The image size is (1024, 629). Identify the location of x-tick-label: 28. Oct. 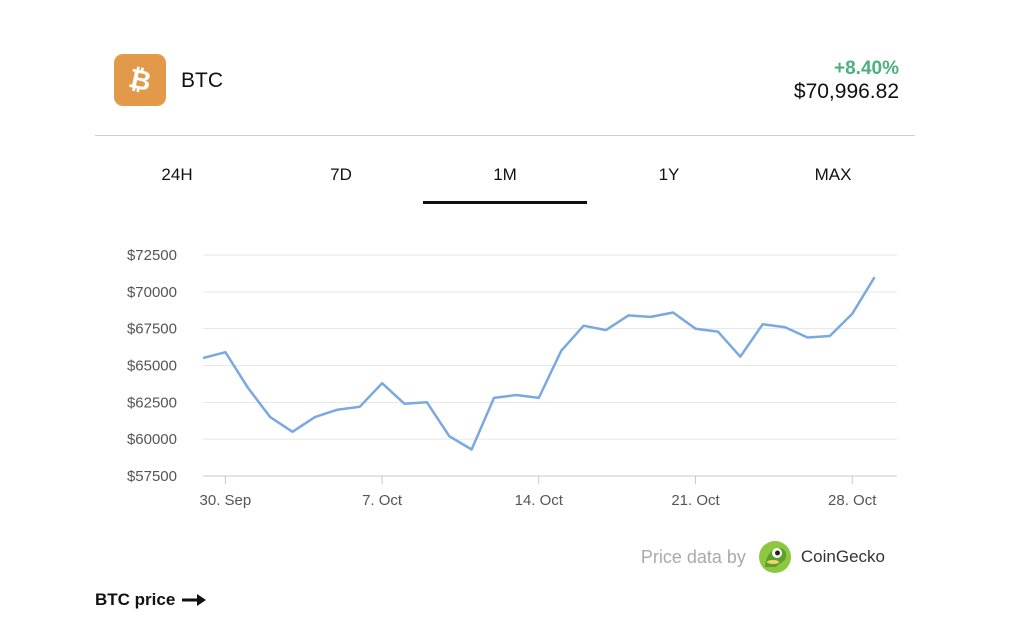
(852, 500).